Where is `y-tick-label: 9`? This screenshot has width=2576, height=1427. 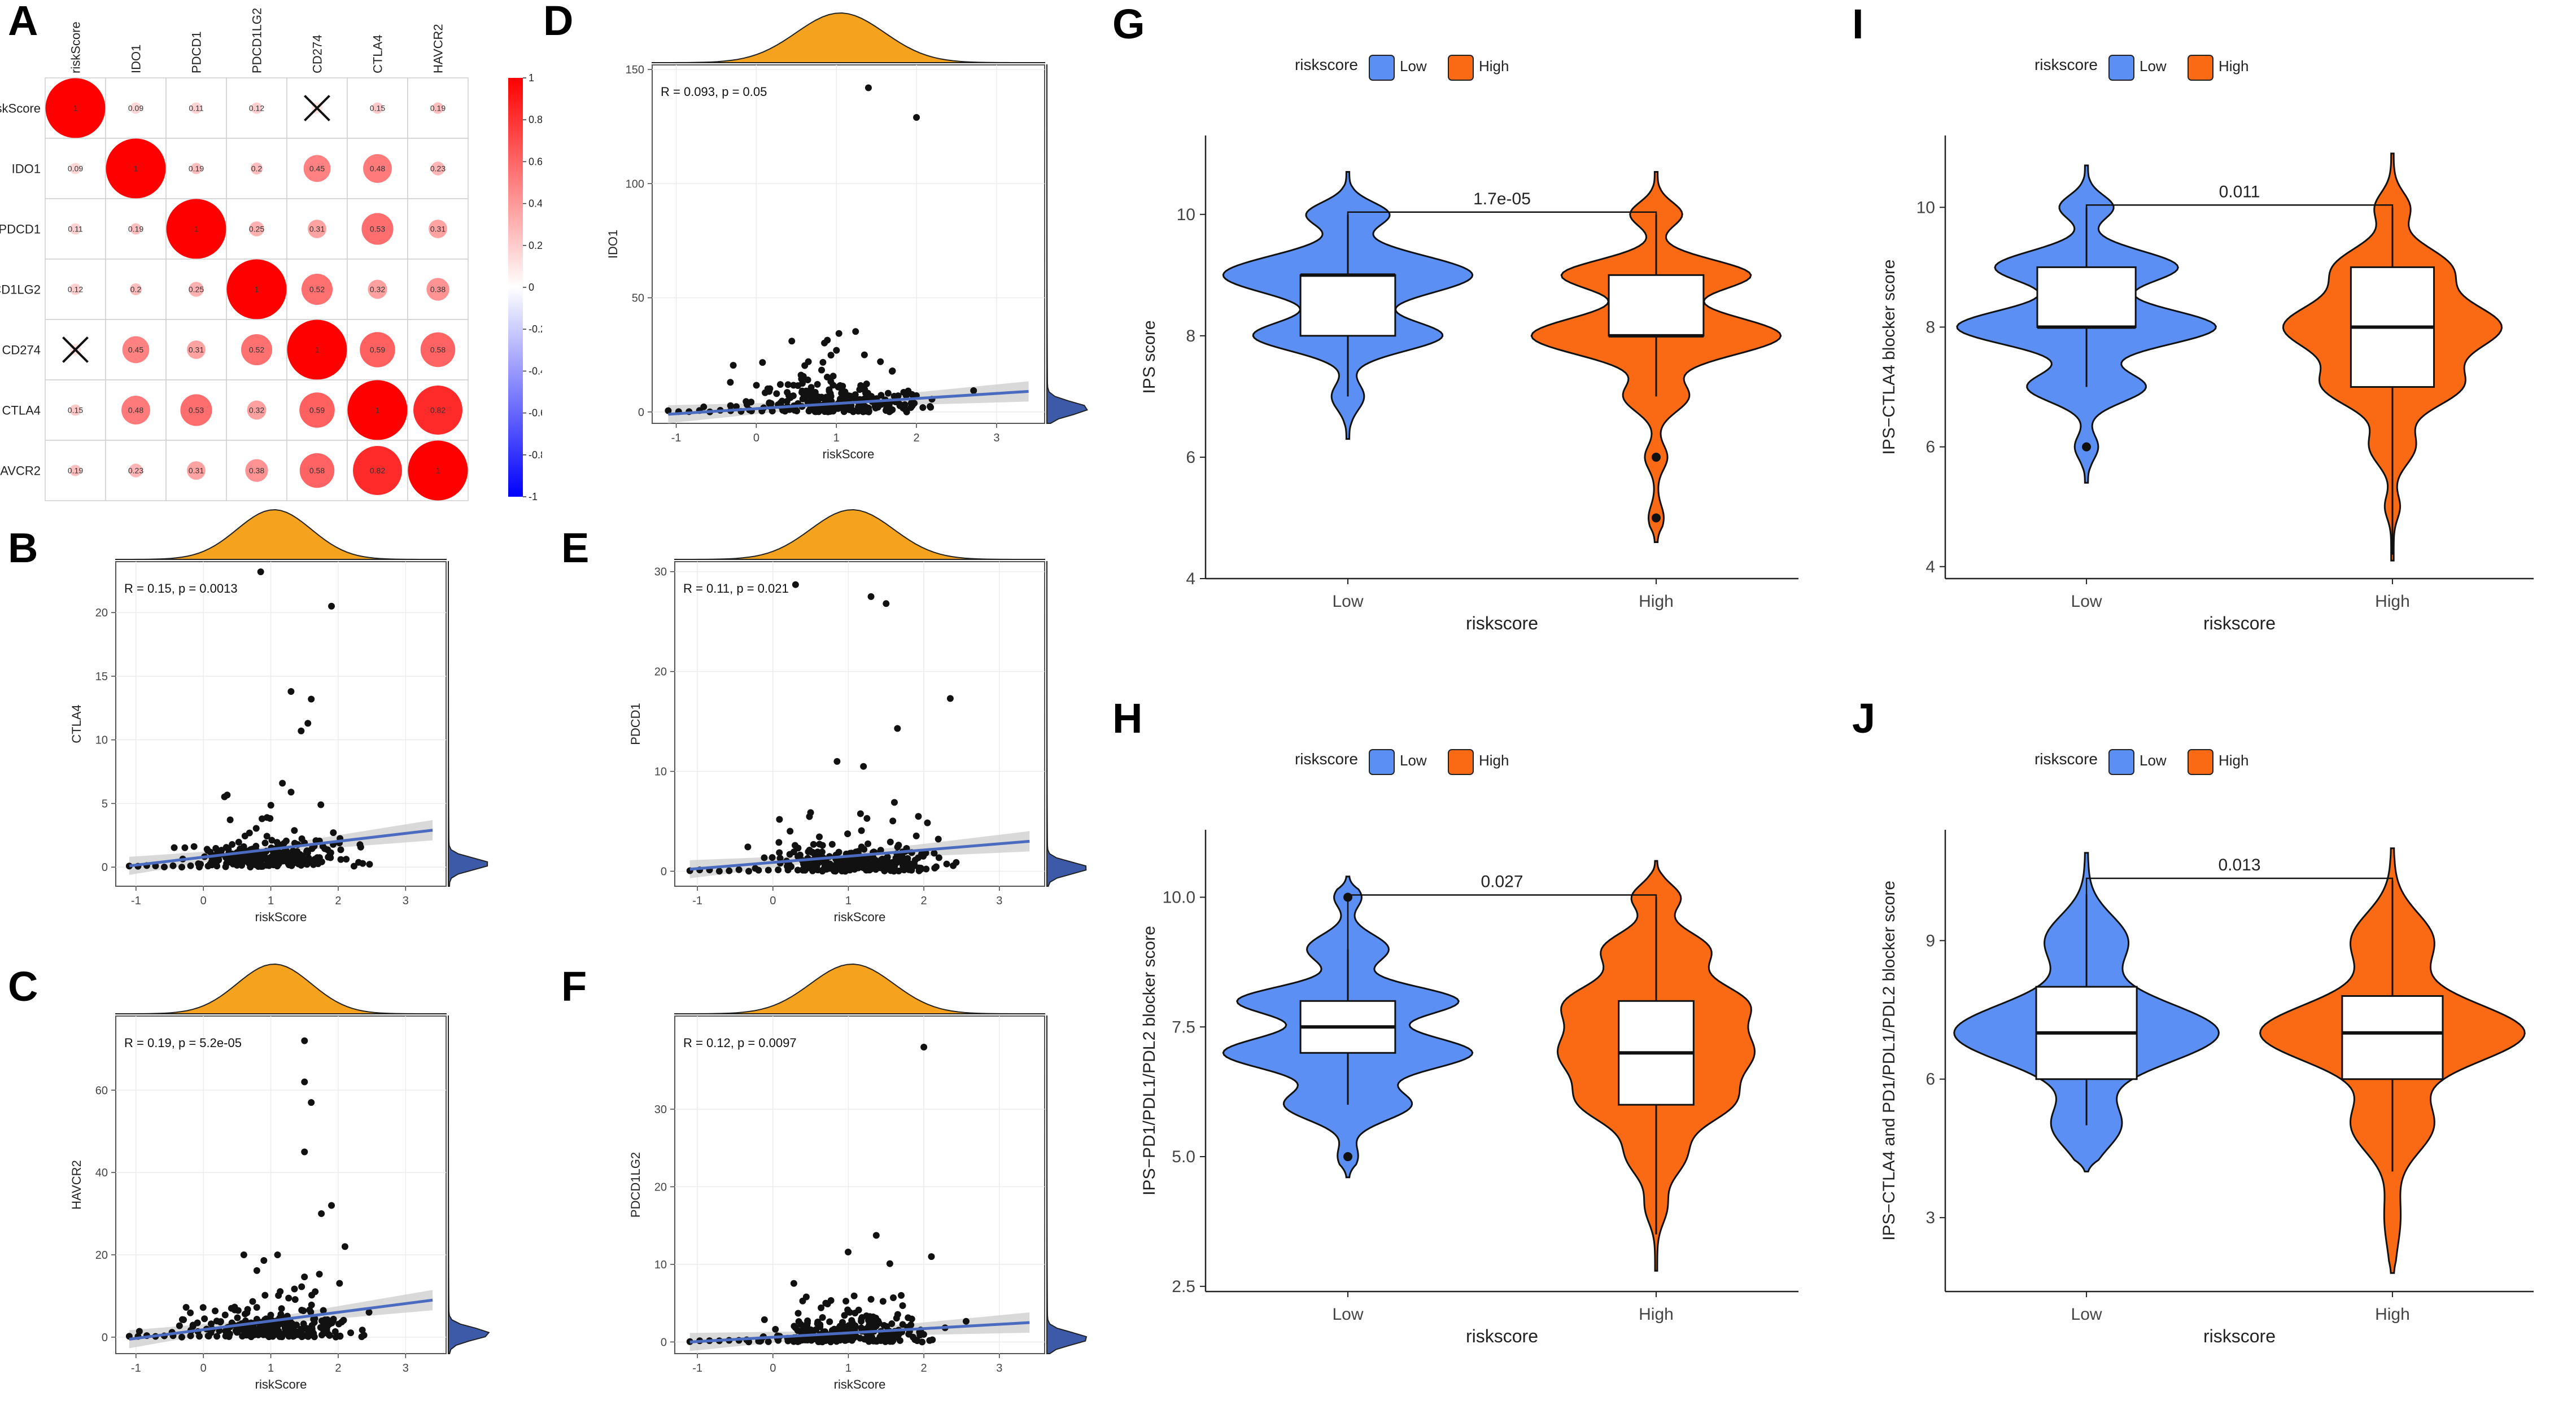
y-tick-label: 9 is located at coordinates (1930, 940).